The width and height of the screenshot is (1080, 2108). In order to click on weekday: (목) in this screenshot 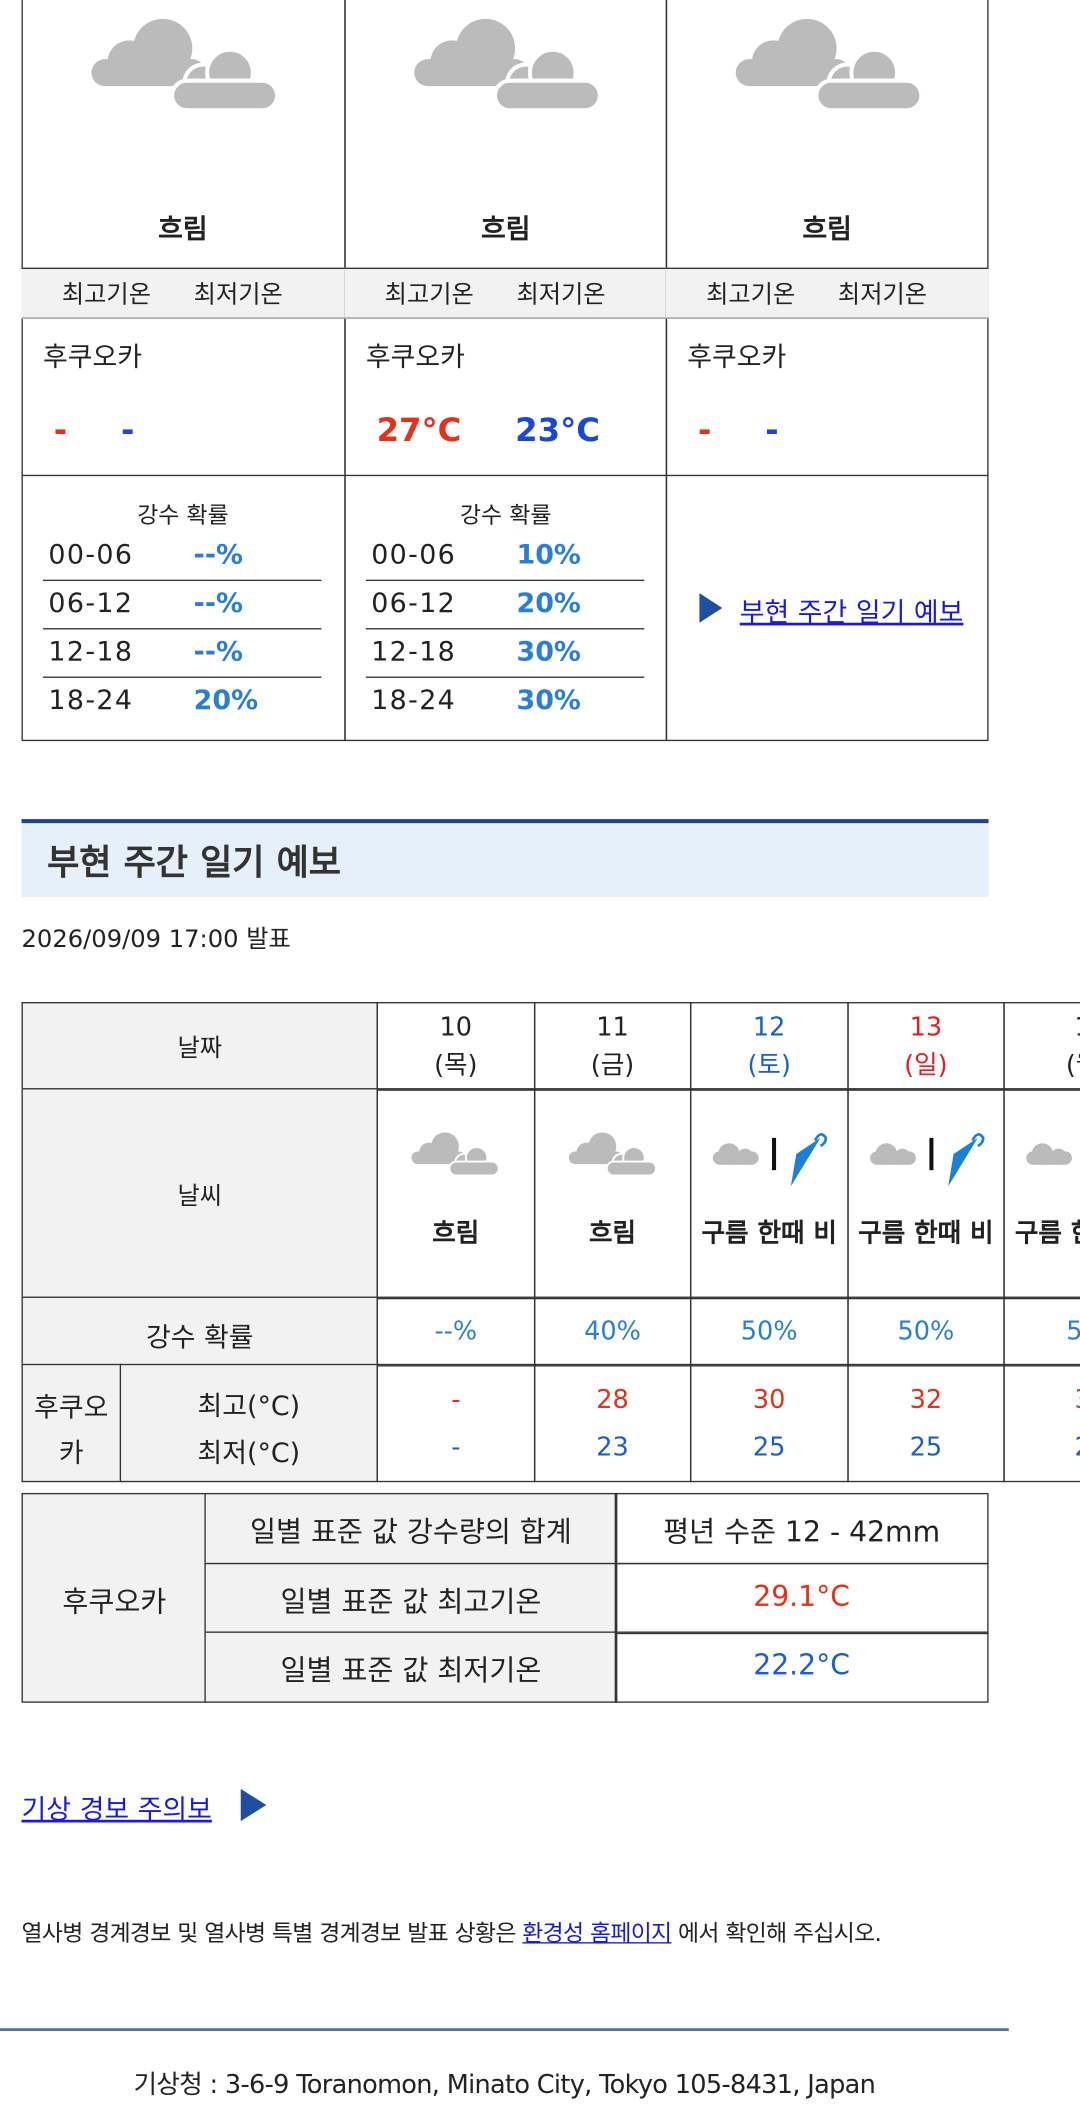, I will do `click(456, 1065)`.